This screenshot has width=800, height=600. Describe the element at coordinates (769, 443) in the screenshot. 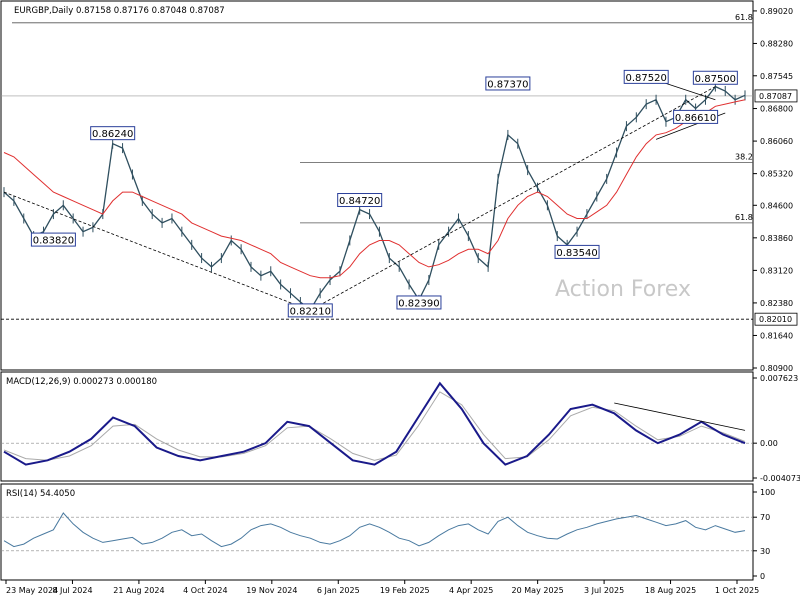

I see `macd-y-tick-label: 0.00` at that location.